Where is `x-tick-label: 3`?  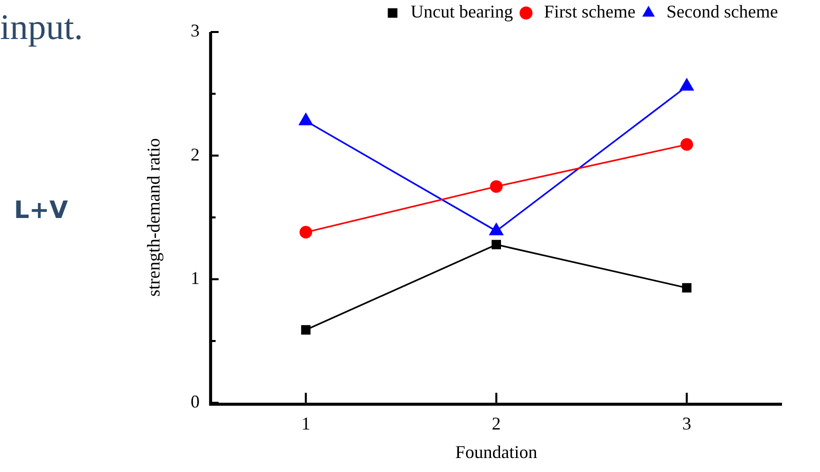 x-tick-label: 3 is located at coordinates (687, 423).